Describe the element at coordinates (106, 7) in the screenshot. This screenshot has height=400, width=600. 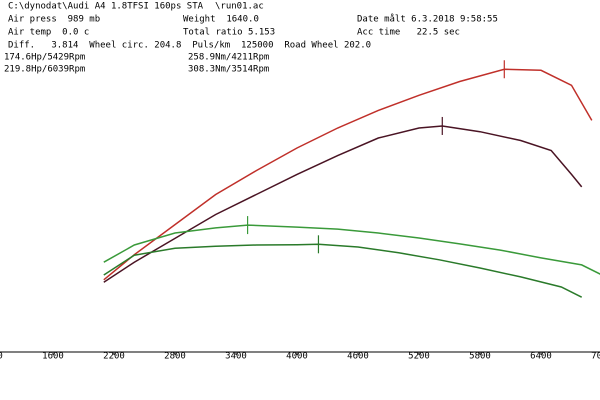
I see `file-path: C:\dynodat\Audi A4 1.8TFSI 160ps STA` at that location.